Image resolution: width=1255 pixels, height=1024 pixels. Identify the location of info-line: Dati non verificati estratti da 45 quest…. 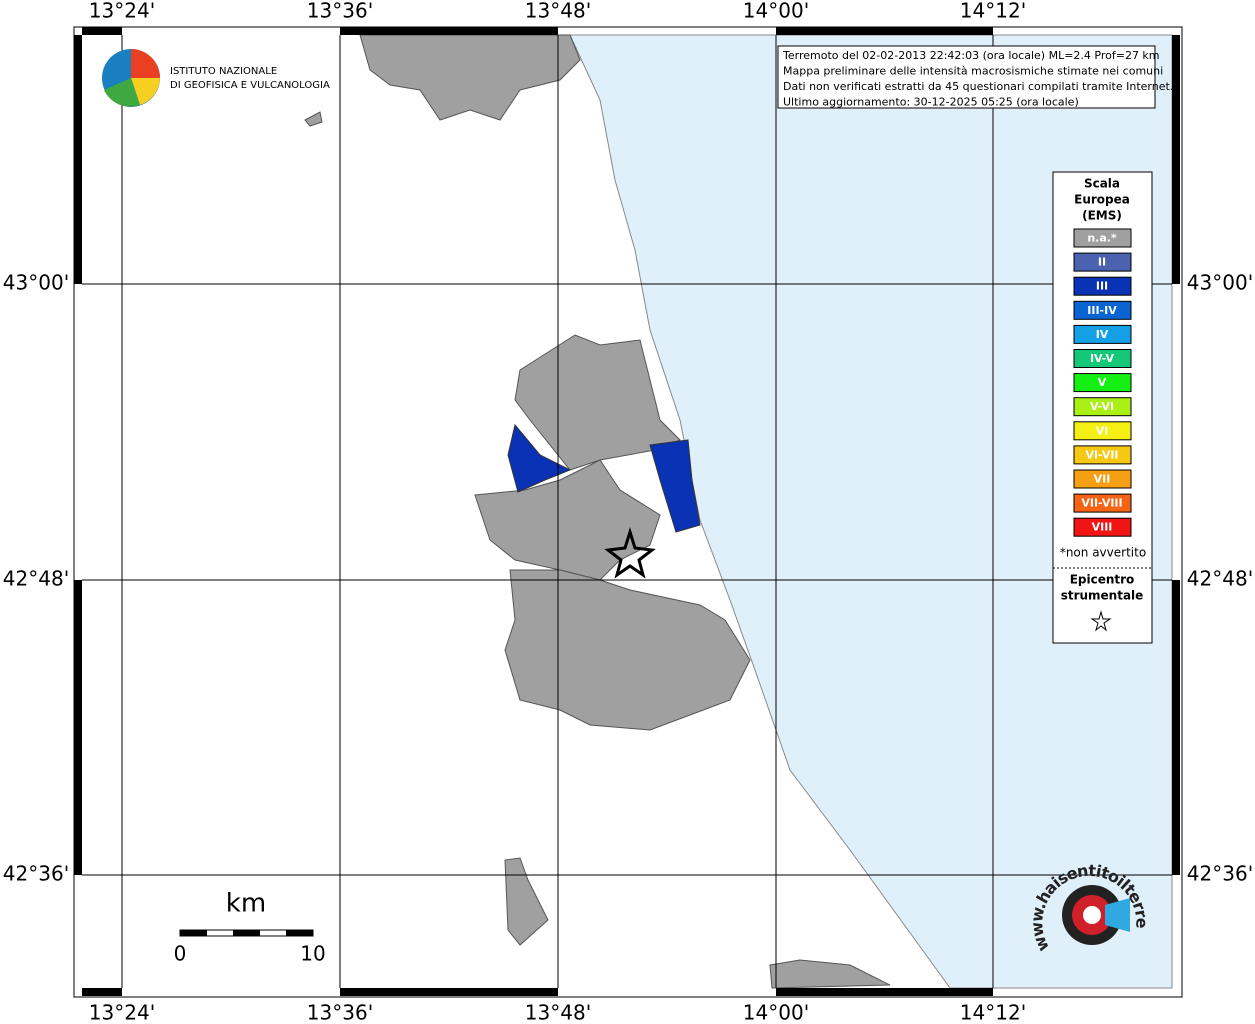
(978, 86).